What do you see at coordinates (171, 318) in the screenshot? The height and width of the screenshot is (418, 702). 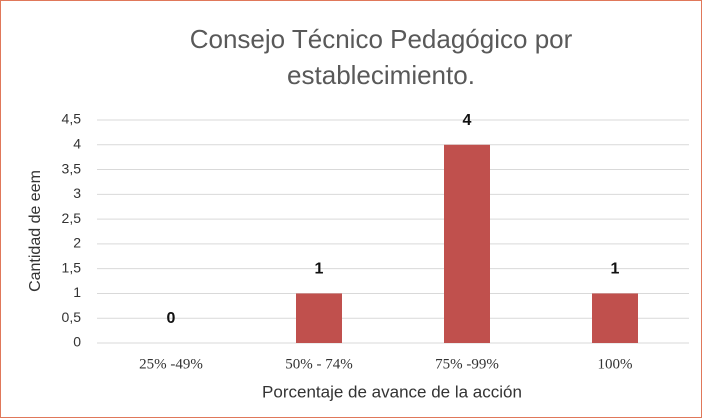 I see `data-label: 0` at bounding box center [171, 318].